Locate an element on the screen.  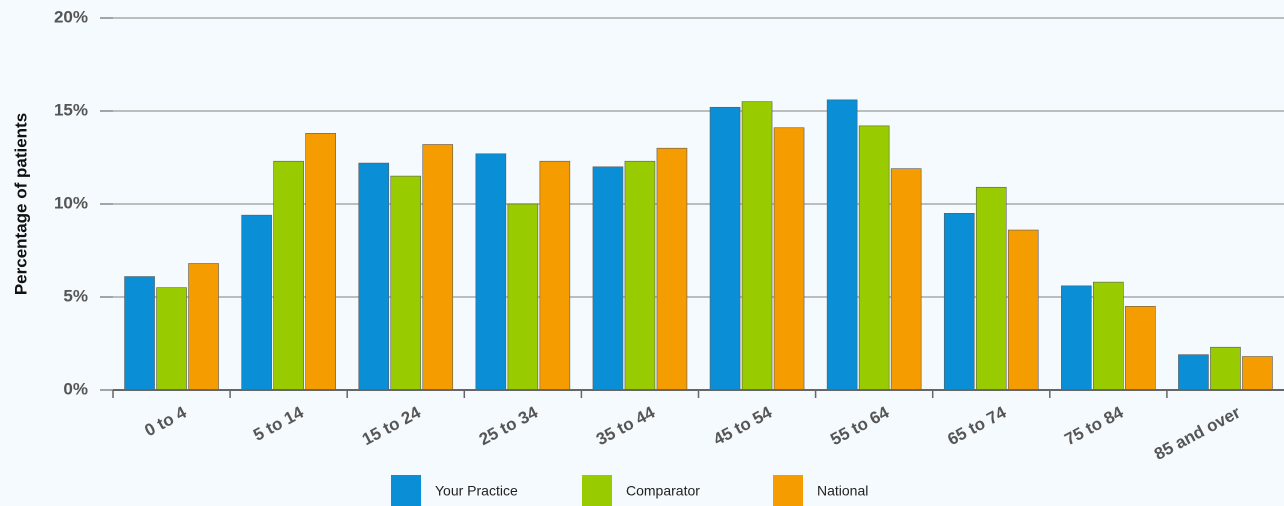
x-tick-label: 45 to 54 is located at coordinates (742, 425).